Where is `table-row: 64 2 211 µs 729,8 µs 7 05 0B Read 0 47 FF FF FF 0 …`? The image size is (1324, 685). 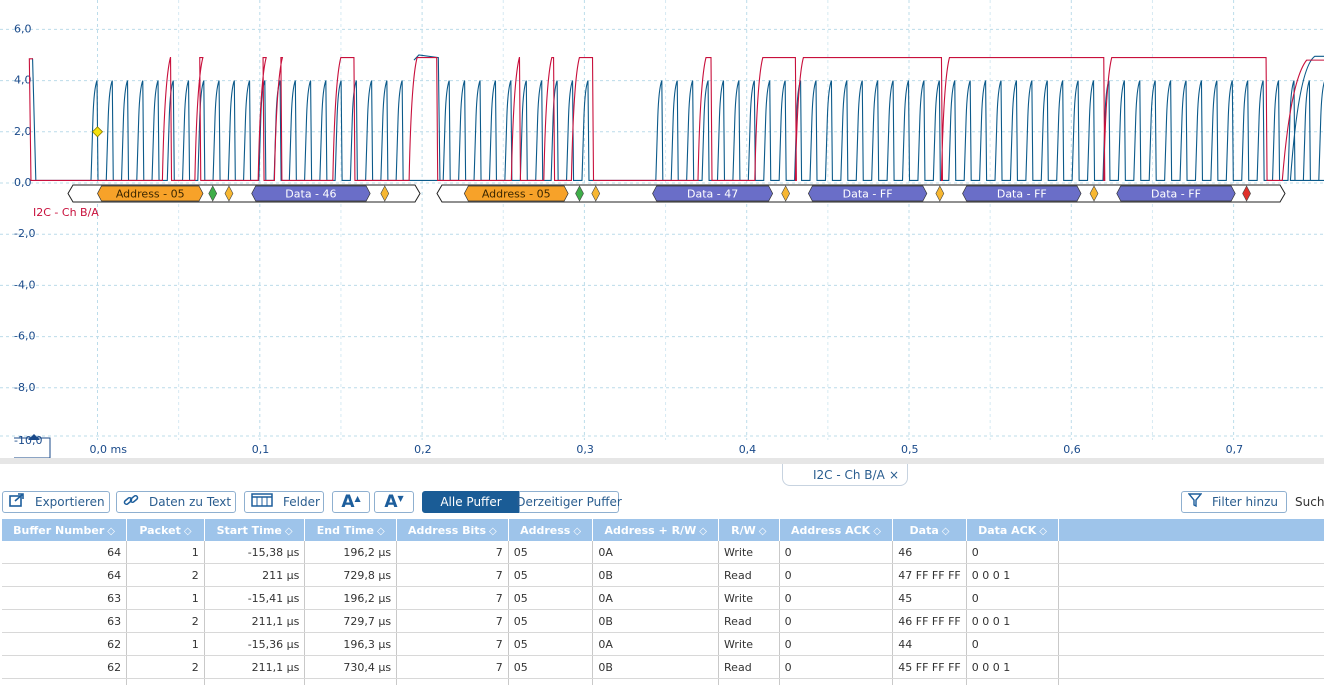 table-row: 64 2 211 µs 729,8 µs 7 05 0B Read 0 47 FF FF FF 0 … is located at coordinates (663, 575).